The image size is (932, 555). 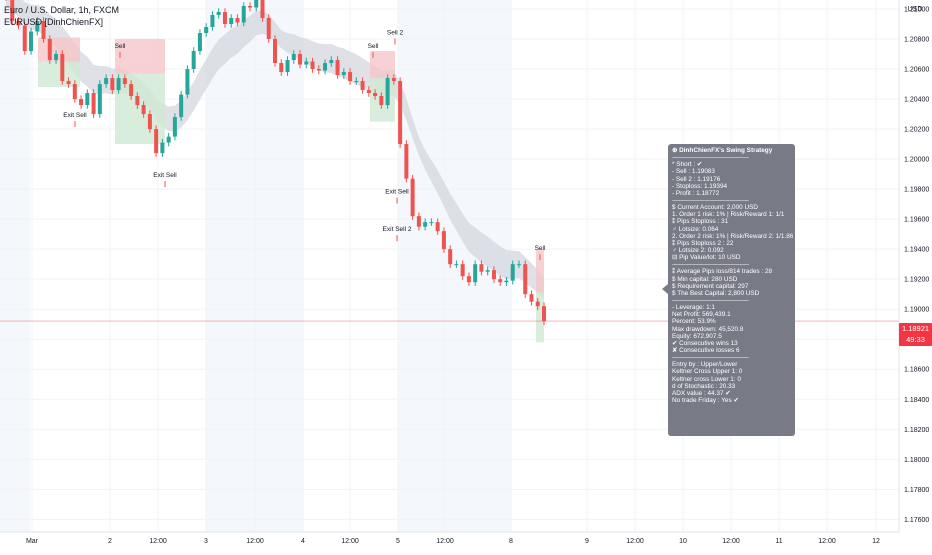 What do you see at coordinates (778, 541) in the screenshot?
I see `time-tick-label: 11` at bounding box center [778, 541].